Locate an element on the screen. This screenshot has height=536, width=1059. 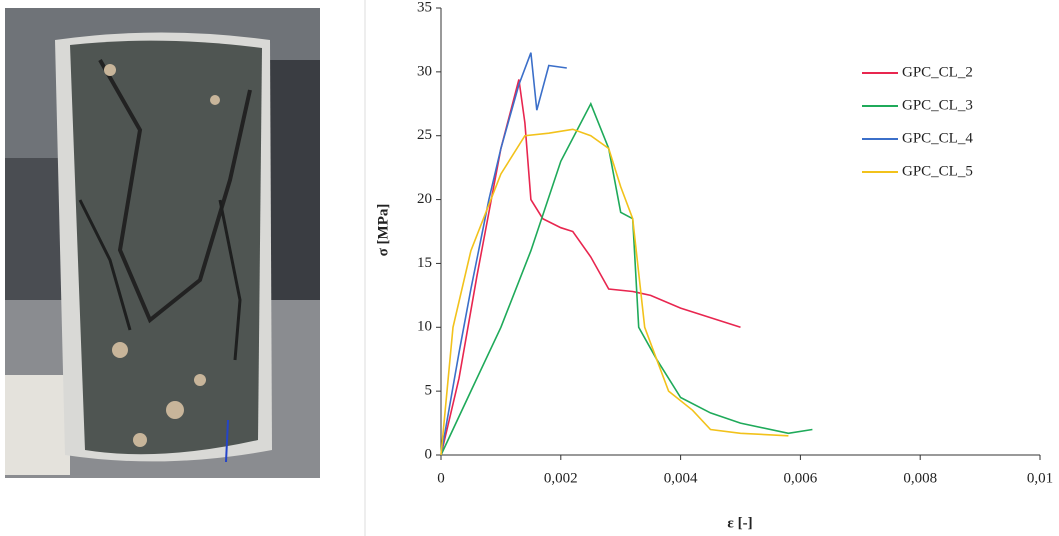
x-tick-label: 0,01 is located at coordinates (1040, 478).